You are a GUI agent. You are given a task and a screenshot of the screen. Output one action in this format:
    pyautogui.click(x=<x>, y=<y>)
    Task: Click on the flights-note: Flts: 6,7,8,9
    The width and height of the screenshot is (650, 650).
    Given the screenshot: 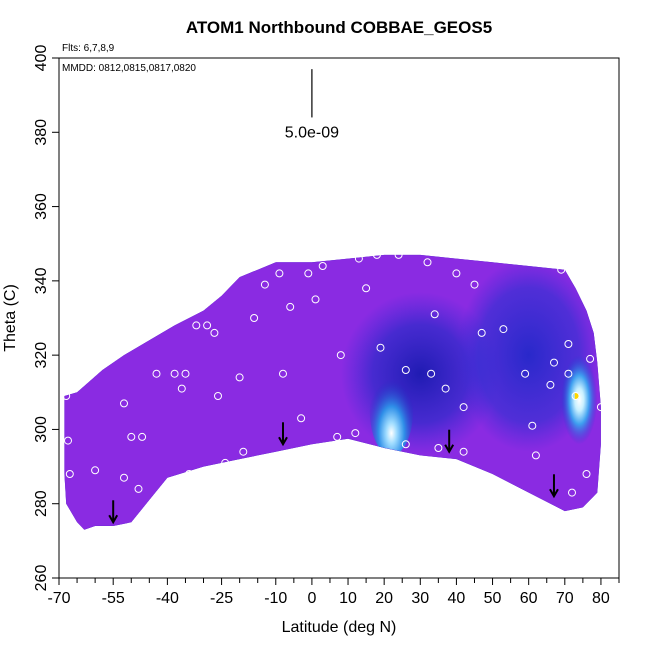 What is the action you would take?
    pyautogui.click(x=88, y=48)
    